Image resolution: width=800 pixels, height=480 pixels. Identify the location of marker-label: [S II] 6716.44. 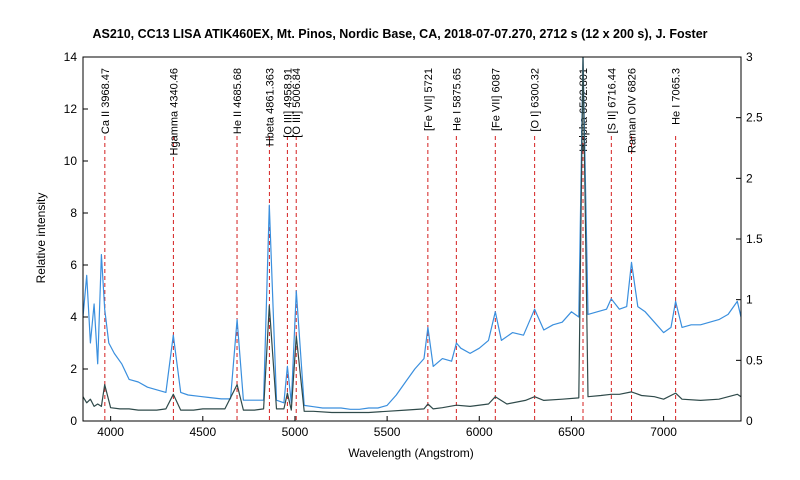
(612, 100).